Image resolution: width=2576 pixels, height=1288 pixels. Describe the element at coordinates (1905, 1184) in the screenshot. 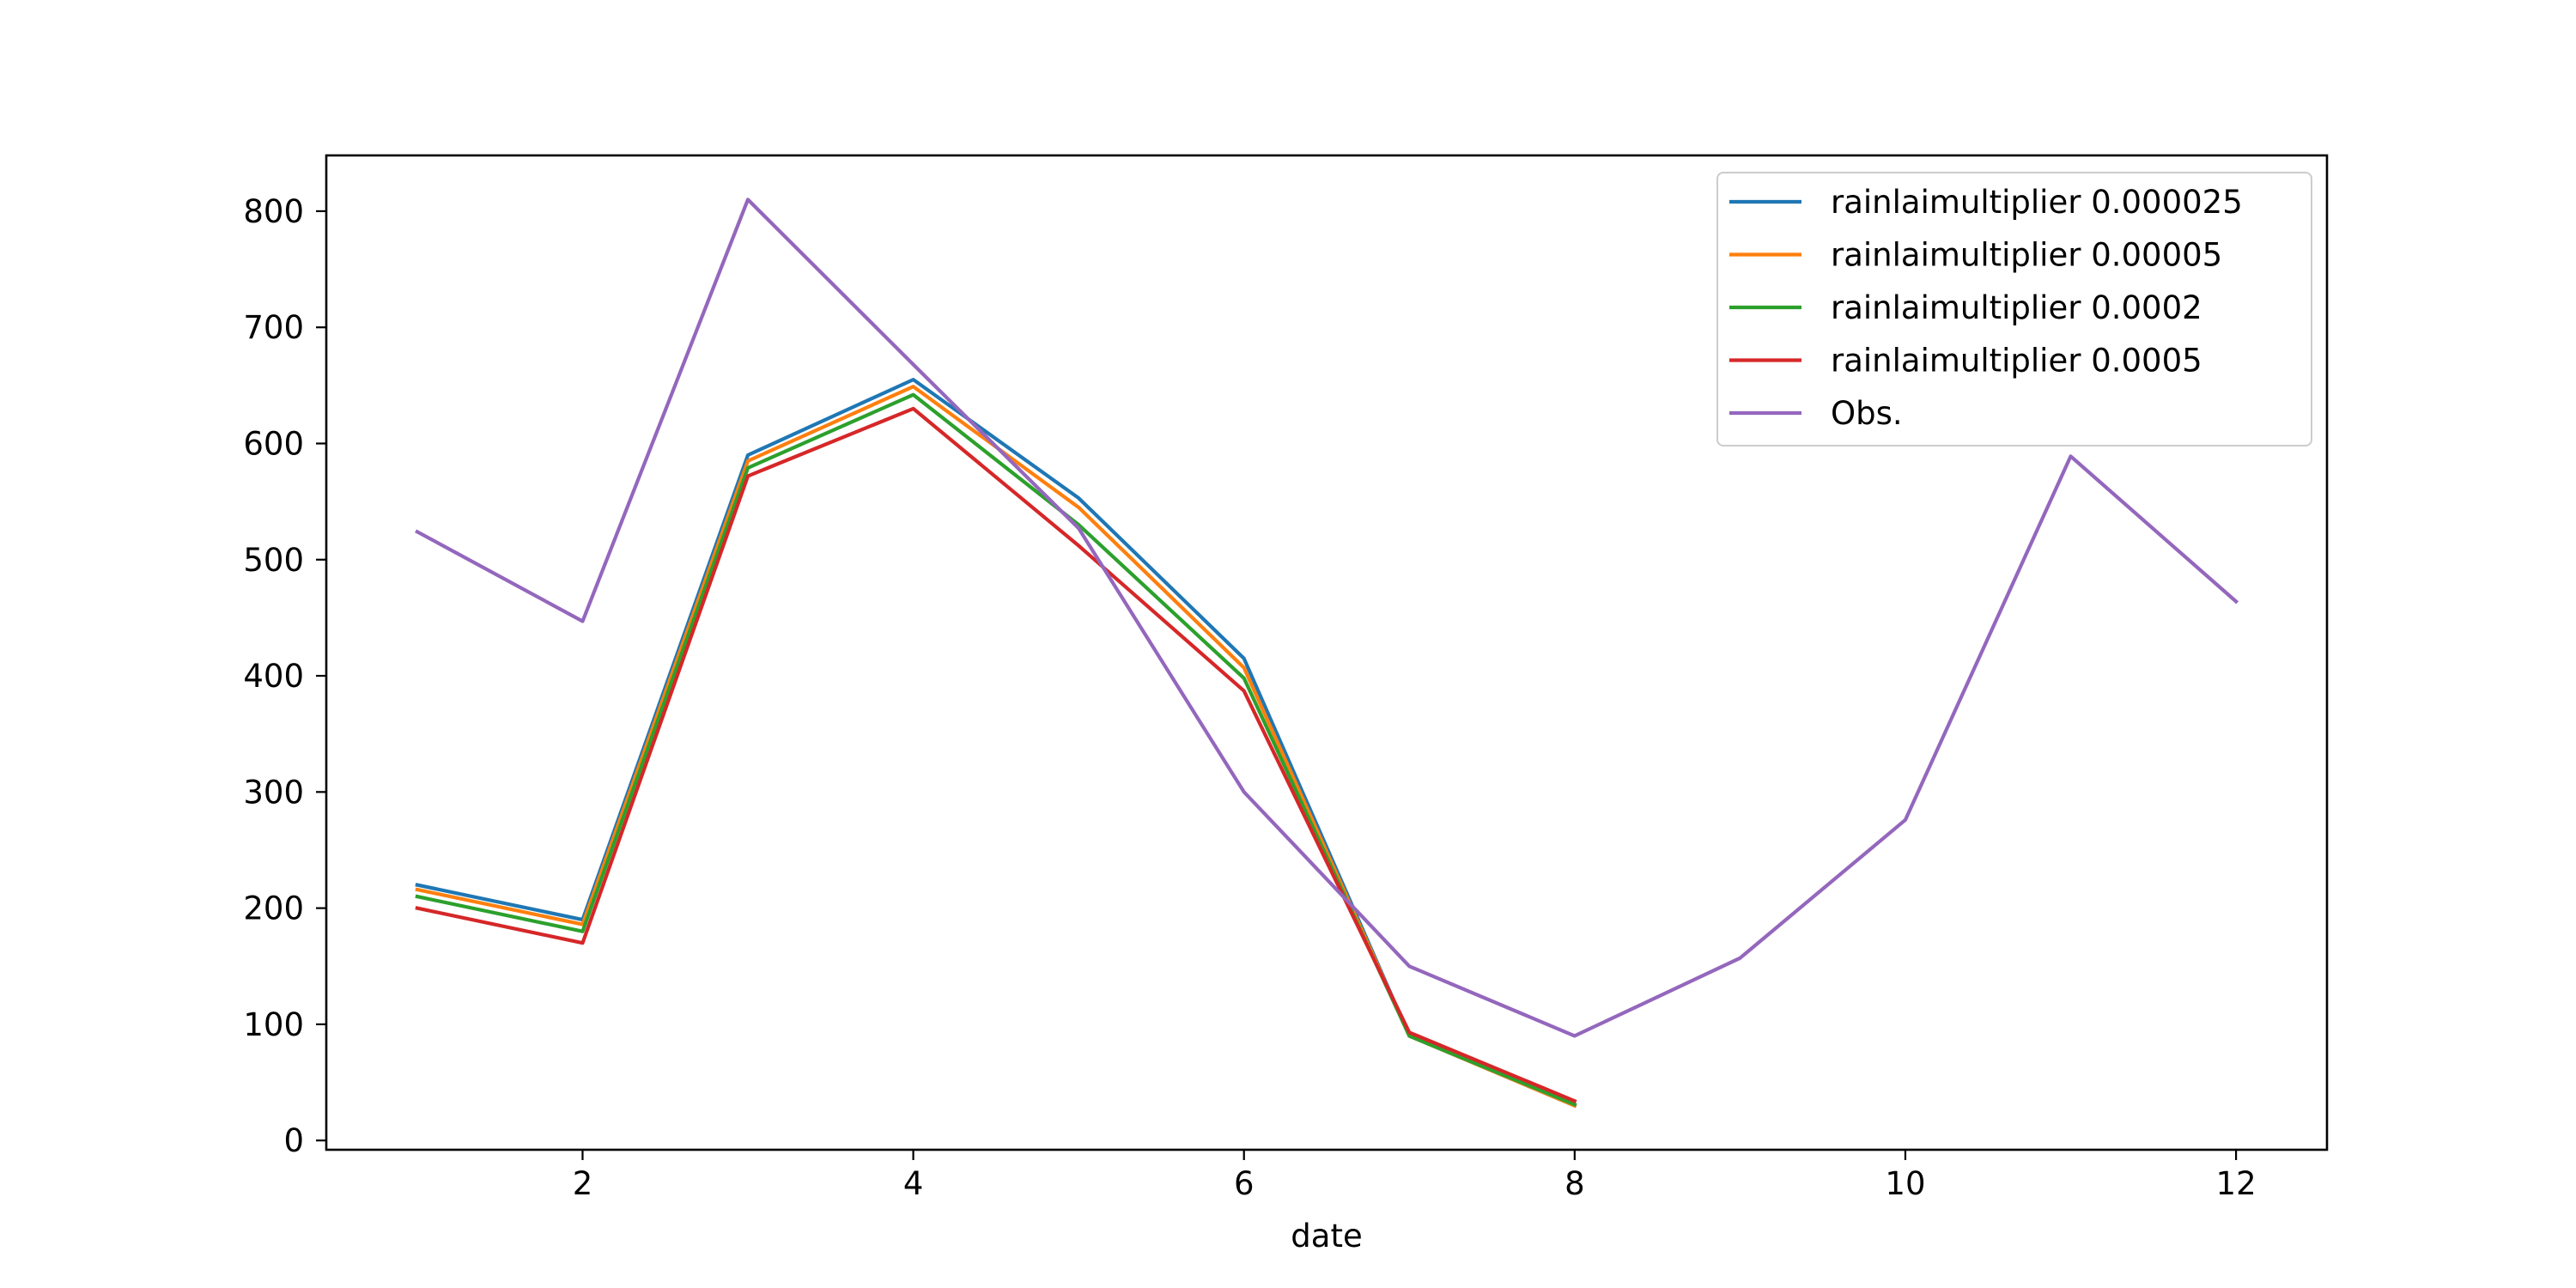

I see `x-tick-label: 10` at that location.